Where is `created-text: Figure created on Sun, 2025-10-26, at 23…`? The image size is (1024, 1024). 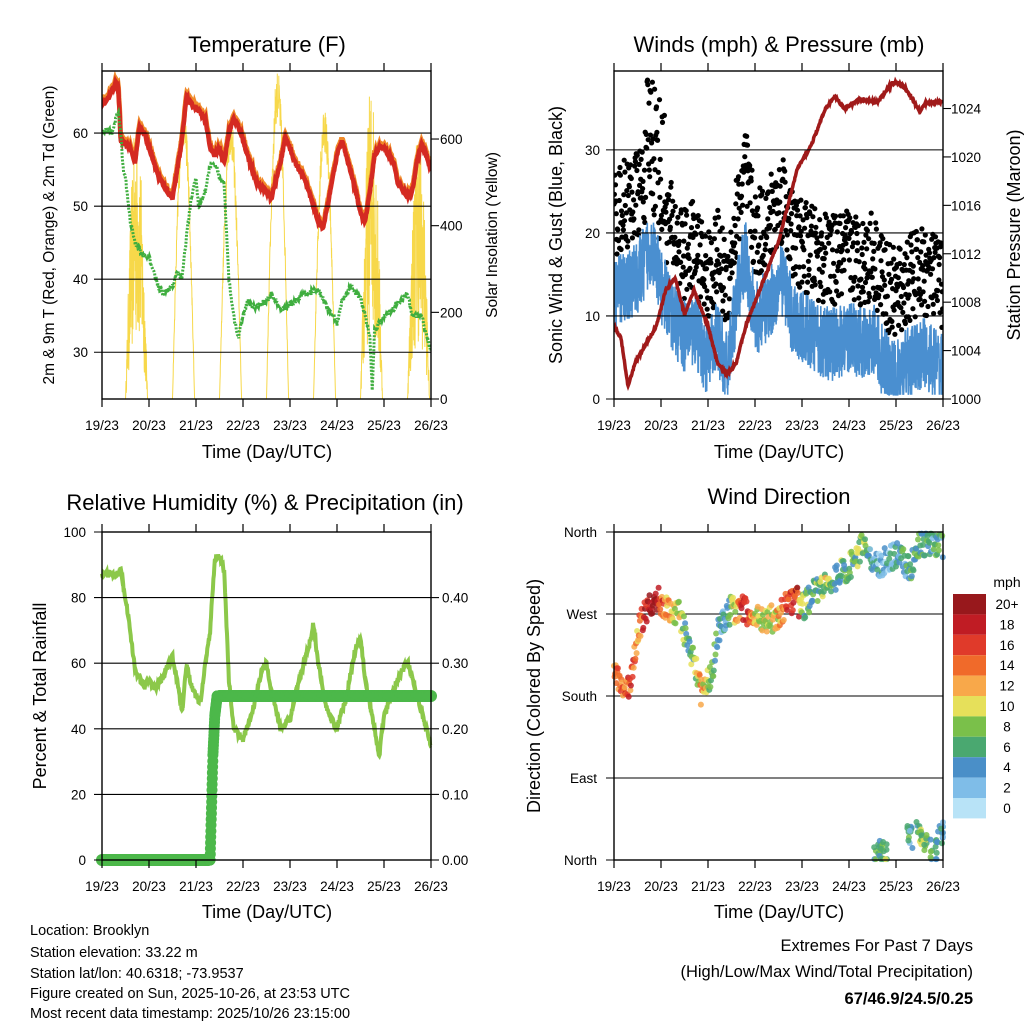
created-text: Figure created on Sun, 2025-10-26, at 23… is located at coordinates (190, 994).